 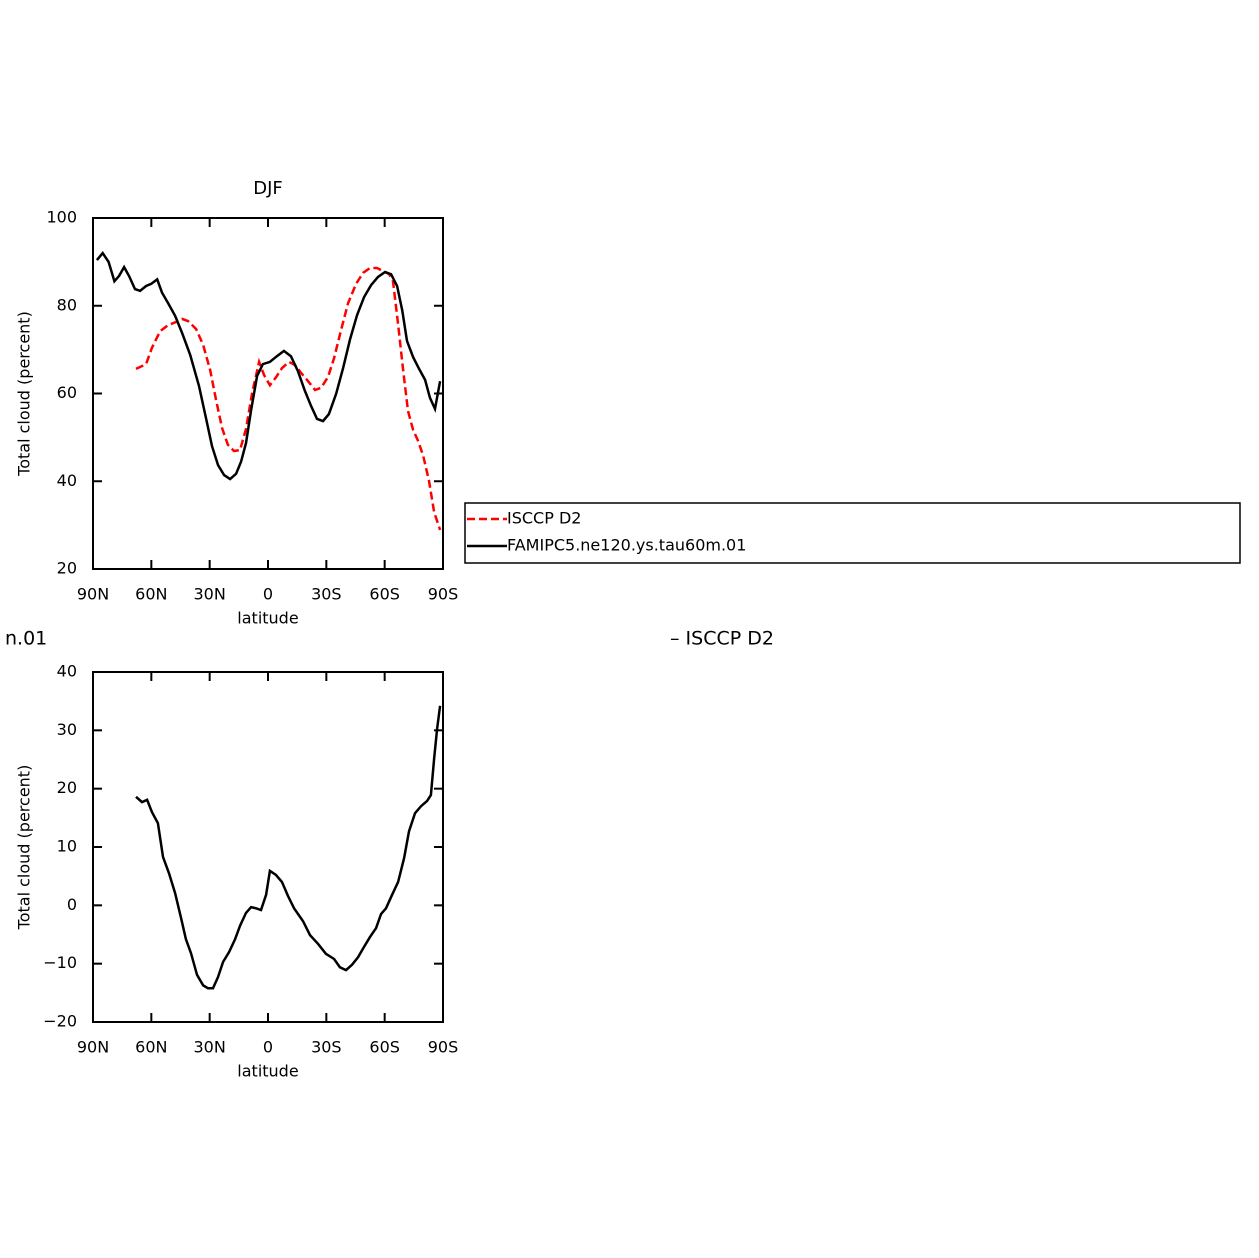 I want to click on y-tick-label: −20, so click(x=60, y=1021).